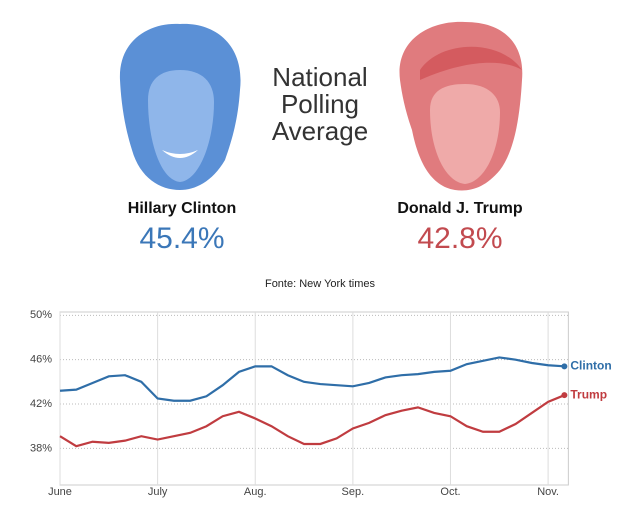  I want to click on x-tick-label: Aug., so click(255, 492).